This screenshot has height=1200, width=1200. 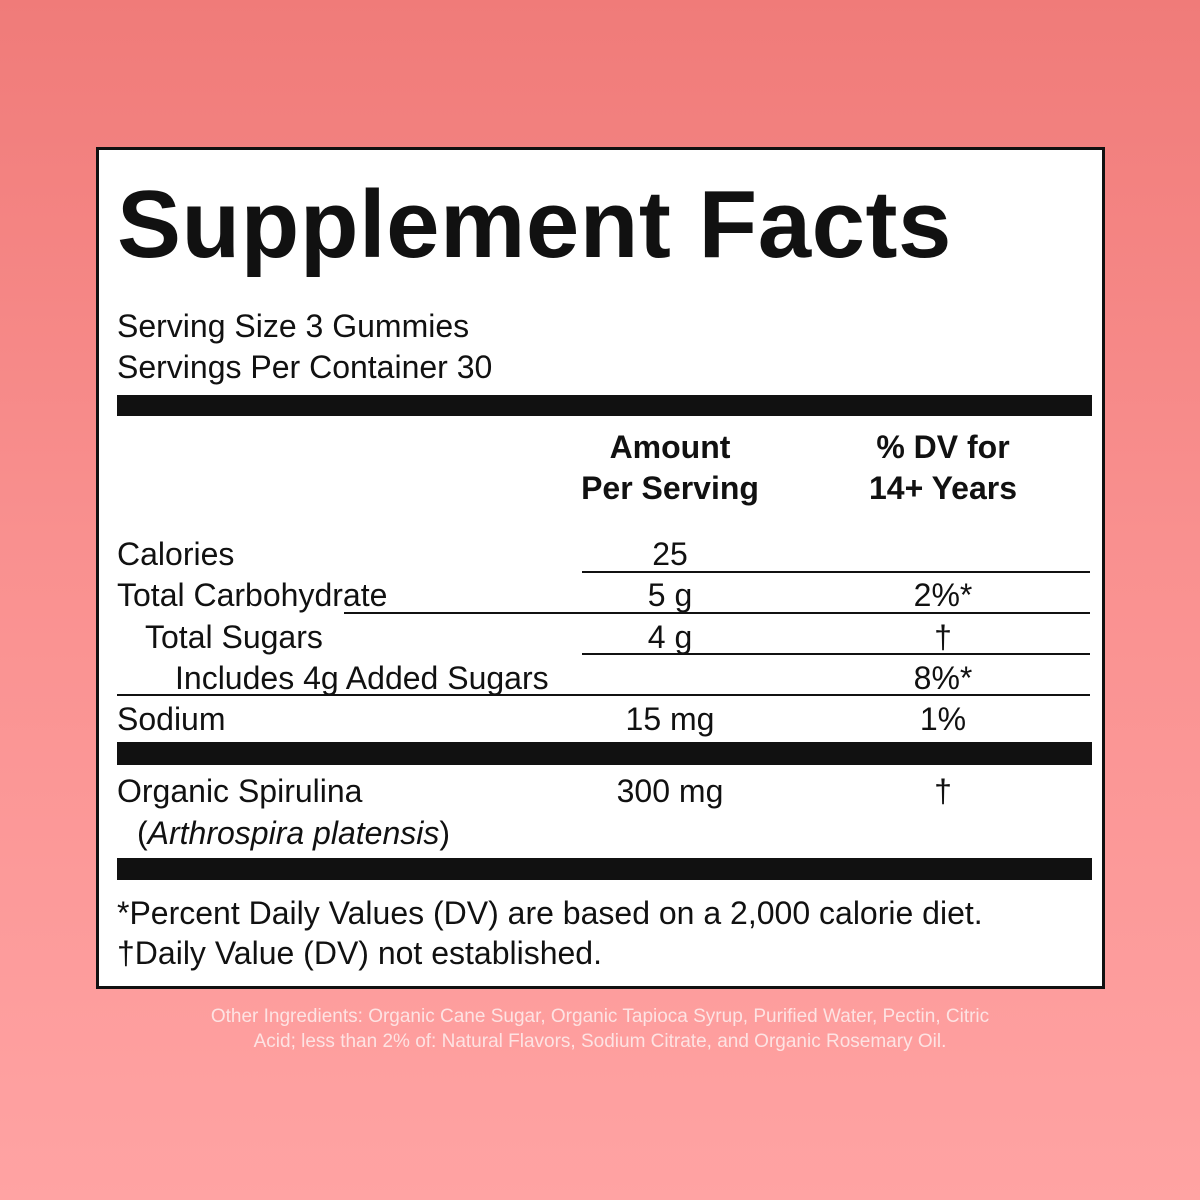 I want to click on ingredient-source: (Arthrospira platensis), so click(x=293, y=833).